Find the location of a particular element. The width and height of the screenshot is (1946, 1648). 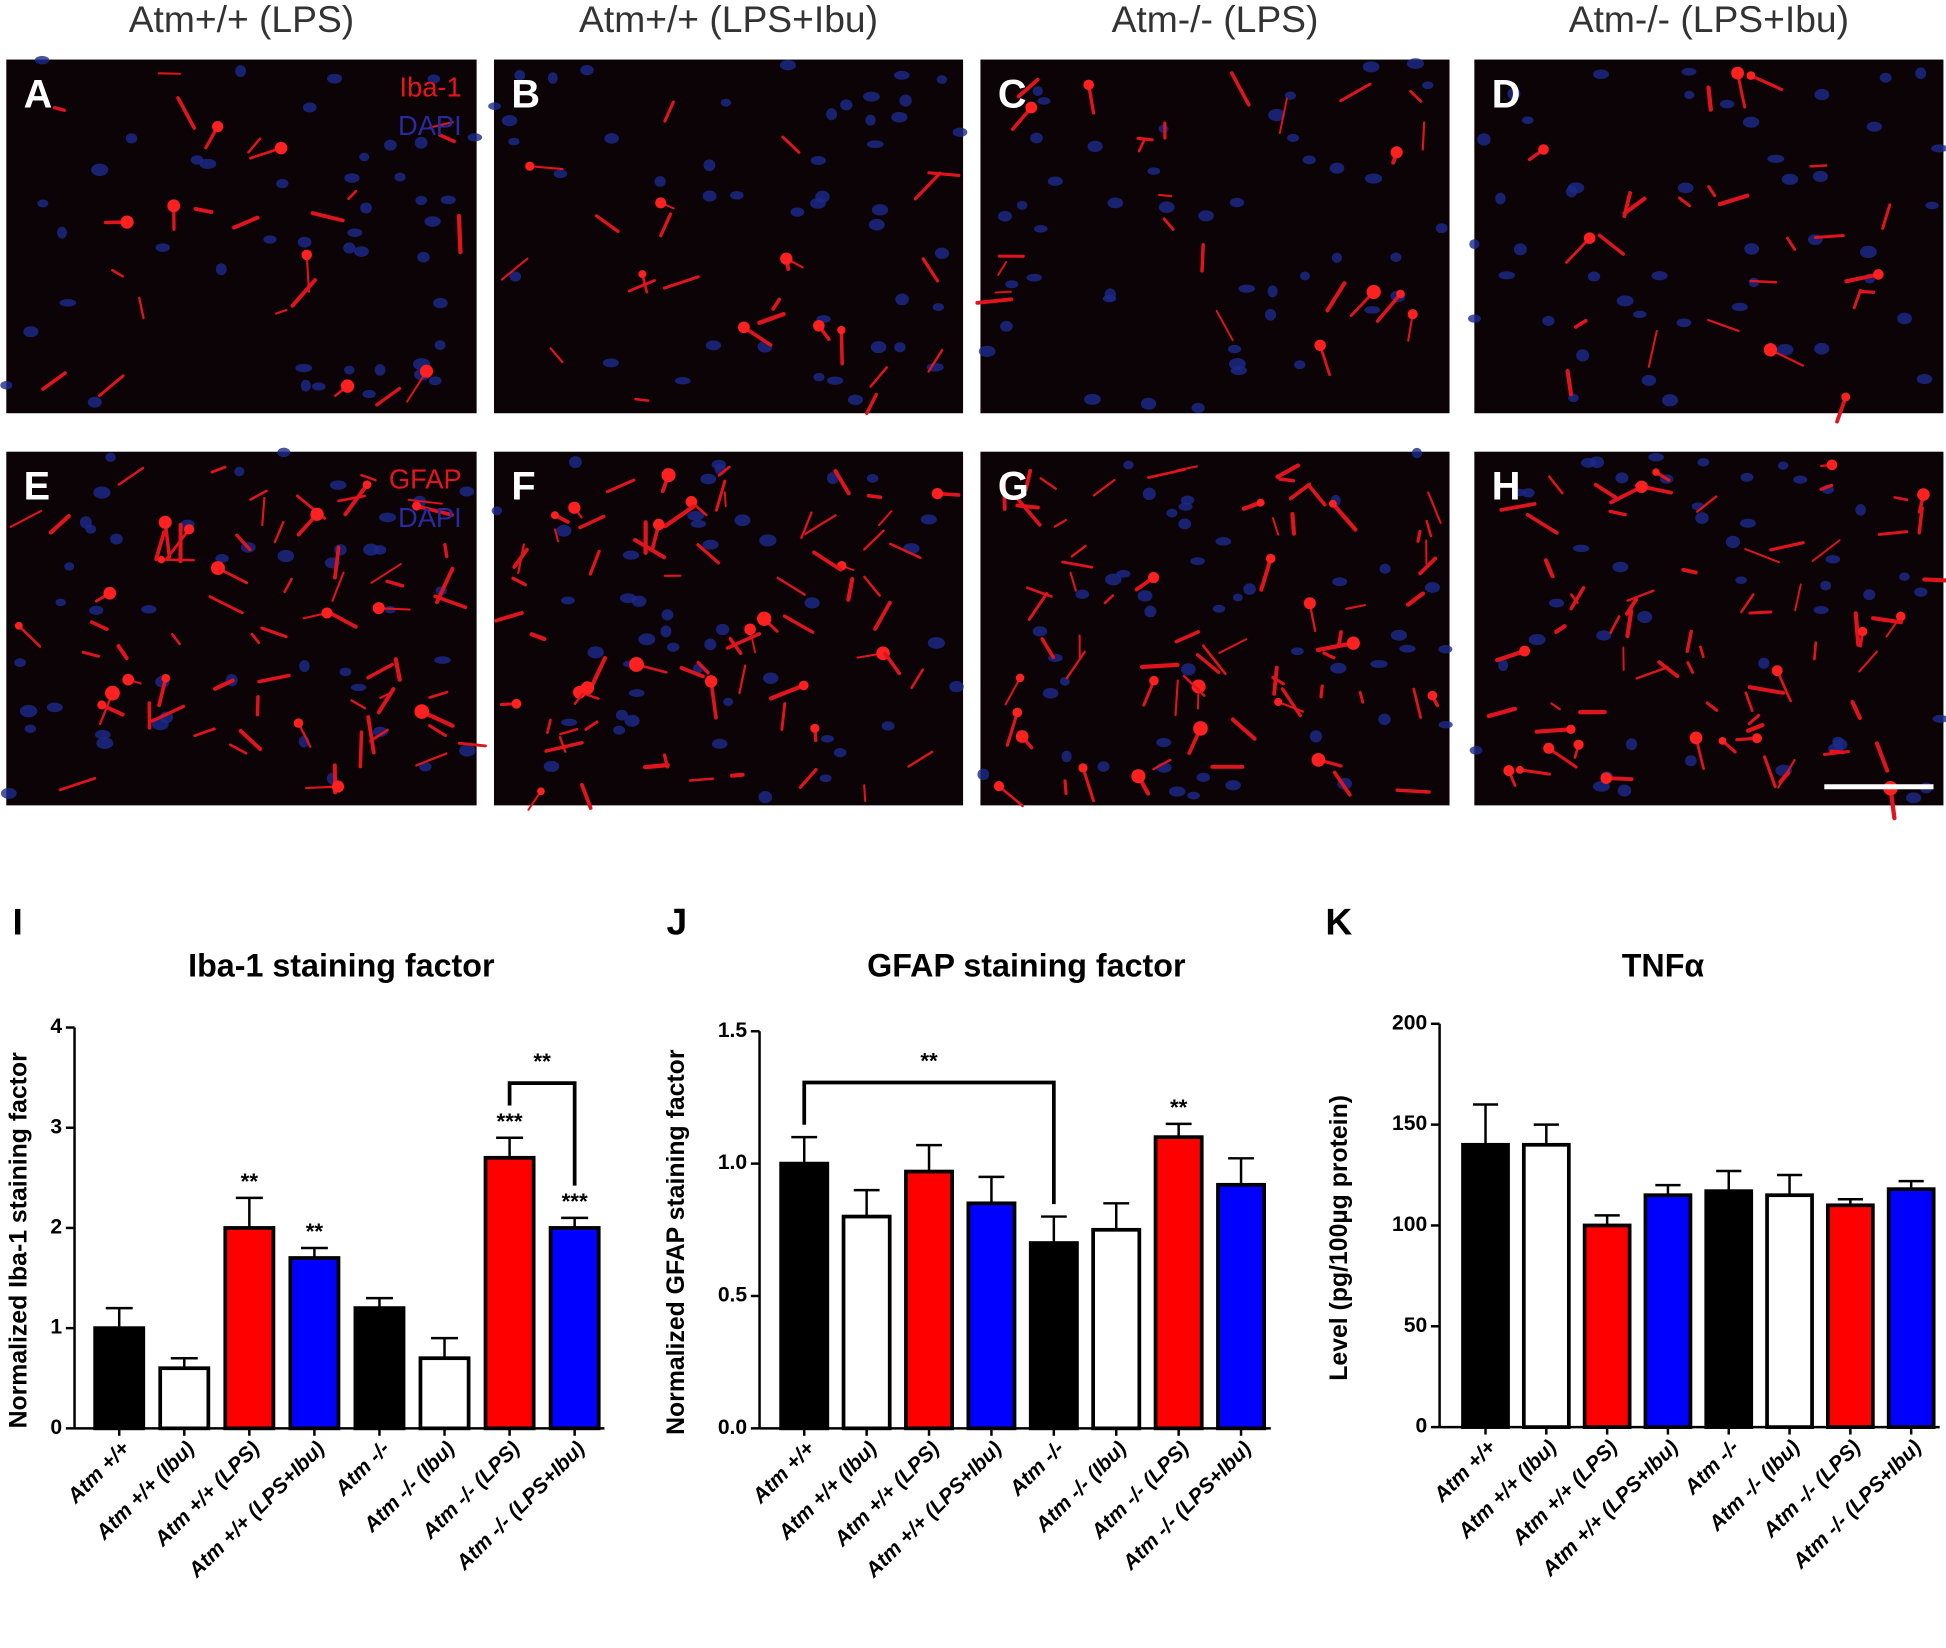

bar is located at coordinates (314, 1343).